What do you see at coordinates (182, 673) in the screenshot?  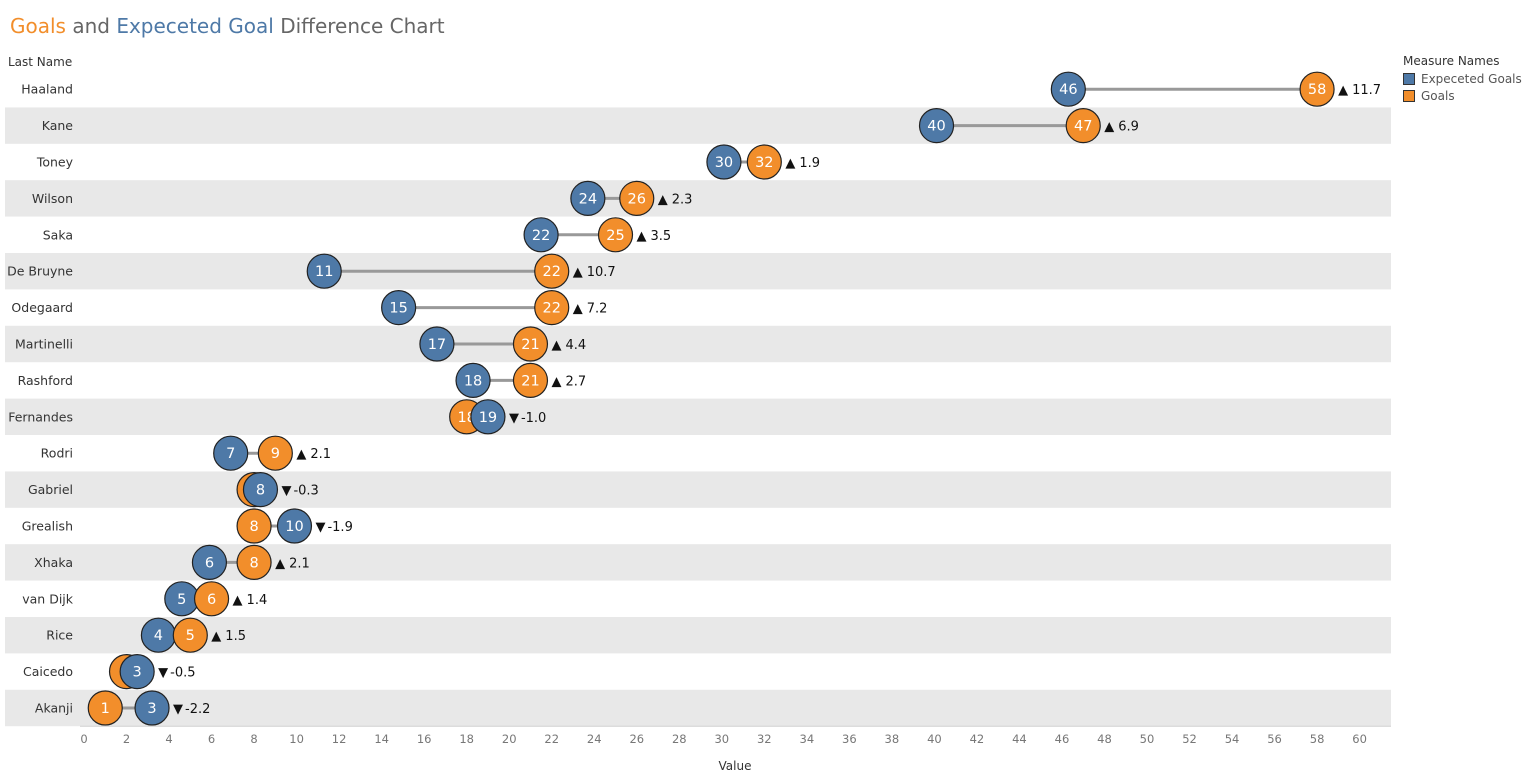 I see `difference-label: -0.5` at bounding box center [182, 673].